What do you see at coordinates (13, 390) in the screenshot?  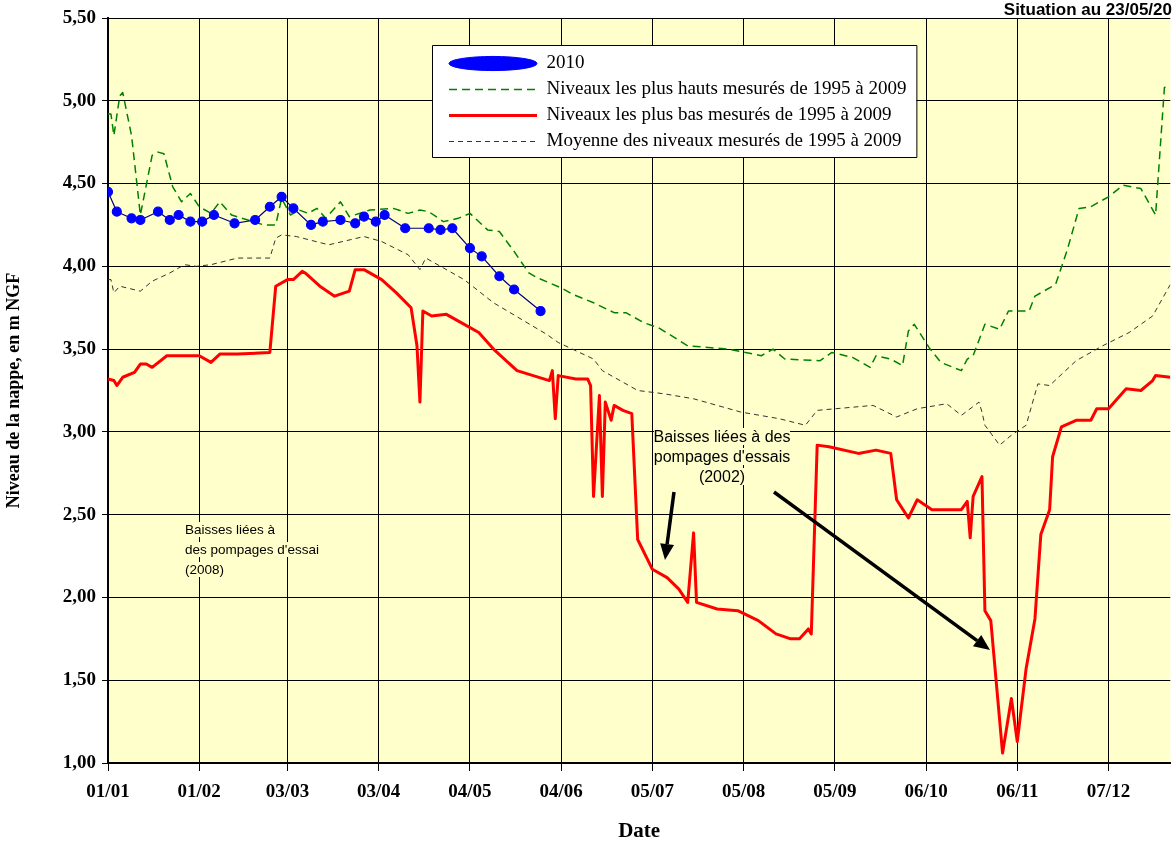 I see `y-axis-title: Niveau de la nappe, en m NGF` at bounding box center [13, 390].